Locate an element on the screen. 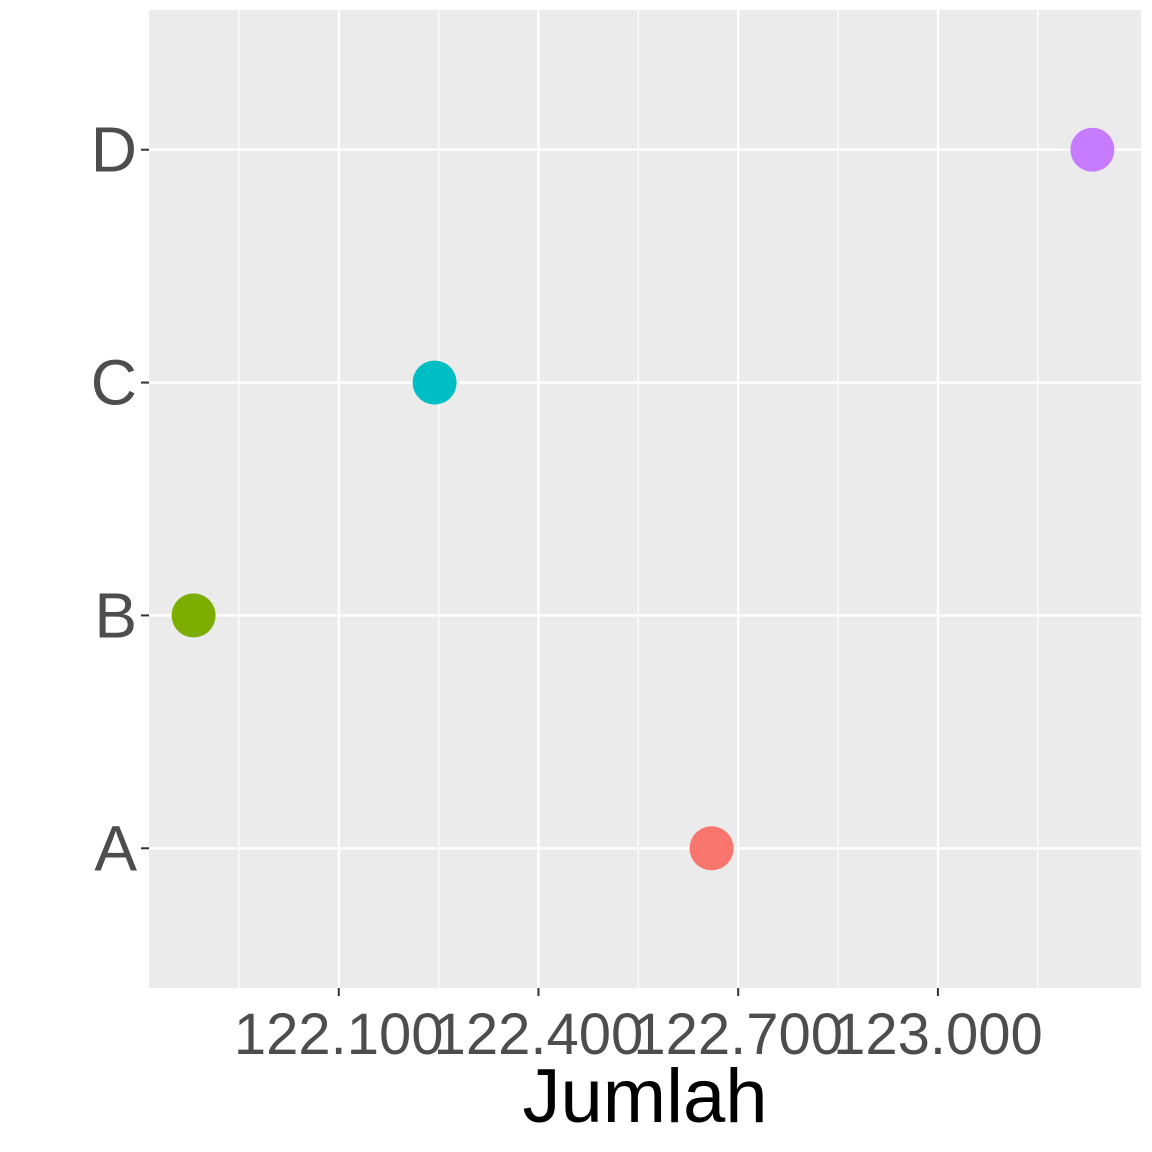  data-point-a is located at coordinates (711, 848).